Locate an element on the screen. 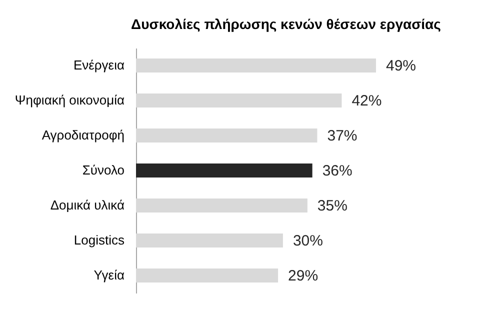  y-tick-label: Αγροδιατροφή is located at coordinates (83, 135).